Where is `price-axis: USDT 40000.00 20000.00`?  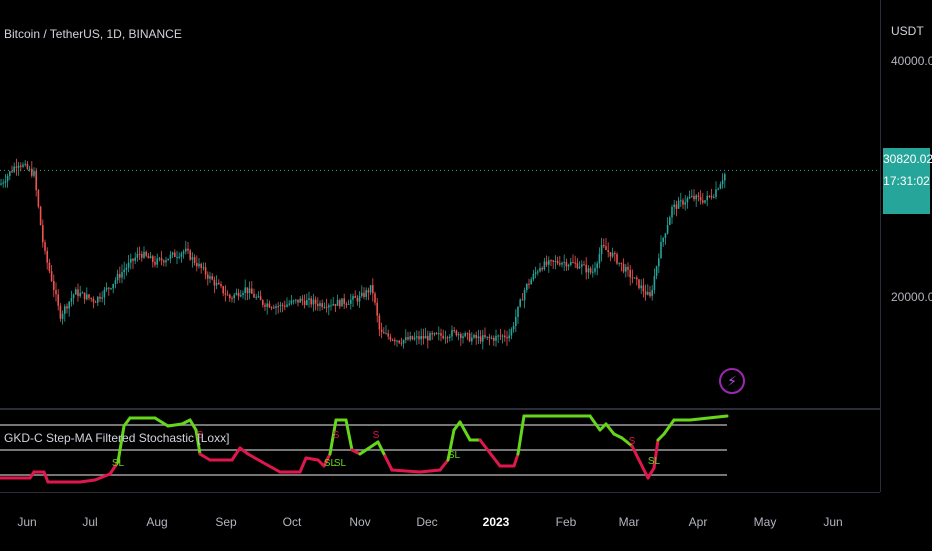
price-axis: USDT 40000.00 20000.00 is located at coordinates (906, 246).